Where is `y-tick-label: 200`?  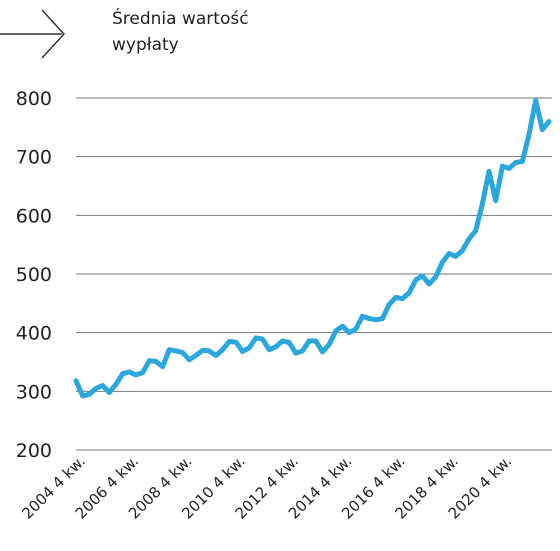
y-tick-label: 200 is located at coordinates (34, 451).